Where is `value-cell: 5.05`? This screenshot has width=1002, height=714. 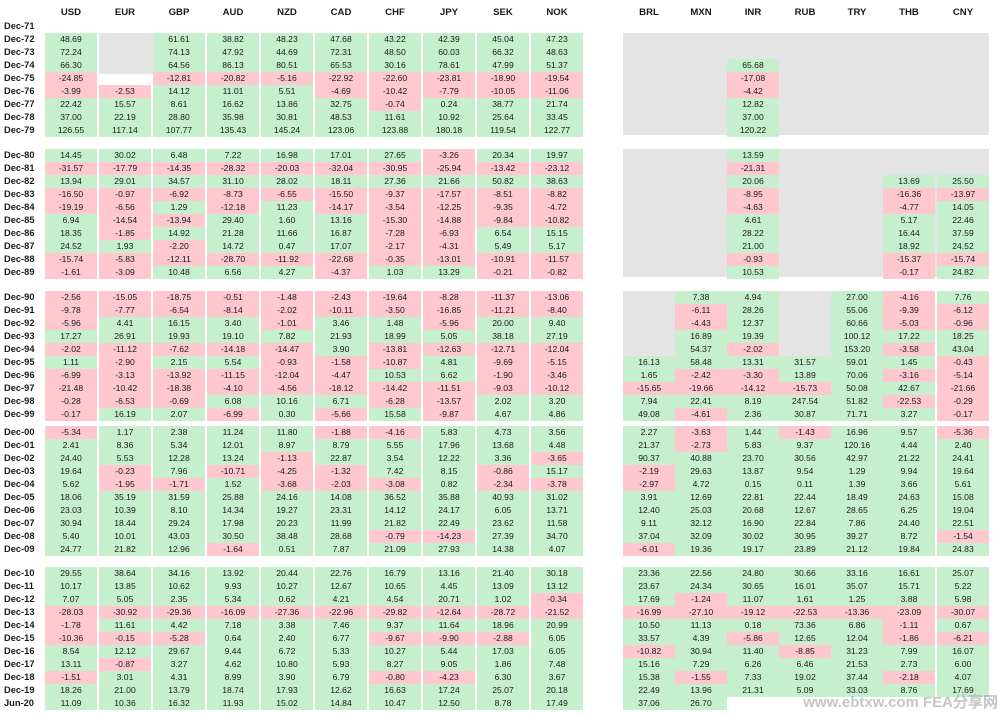 value-cell: 5.05 is located at coordinates (449, 336).